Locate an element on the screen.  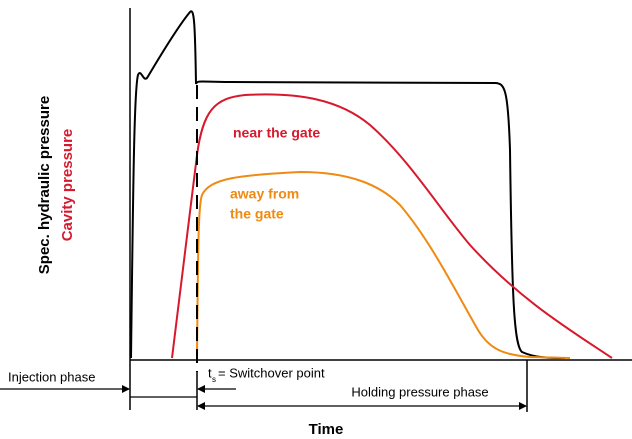
injection-label: Injection phase is located at coordinates (51, 376).